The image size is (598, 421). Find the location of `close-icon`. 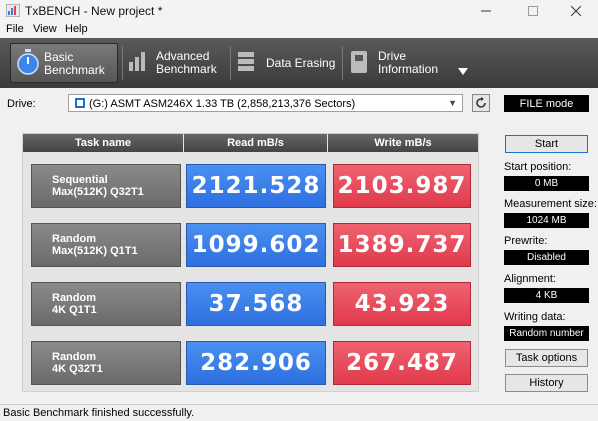

close-icon is located at coordinates (576, 11).